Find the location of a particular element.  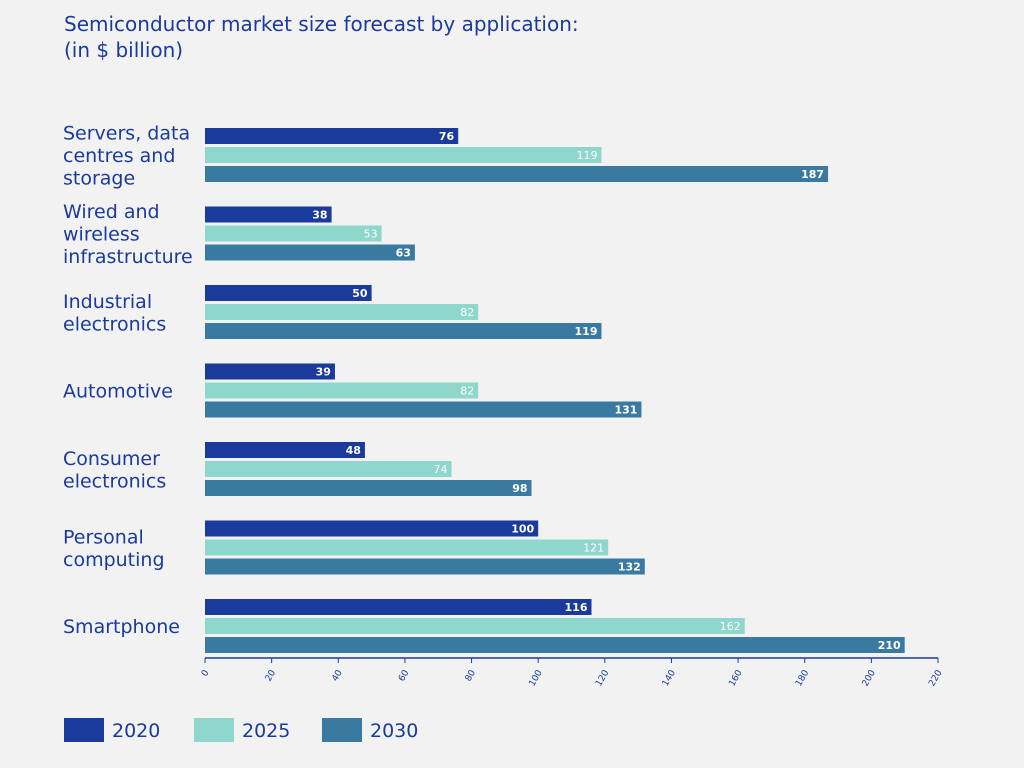

data-label-2020: 76 is located at coordinates (447, 136).